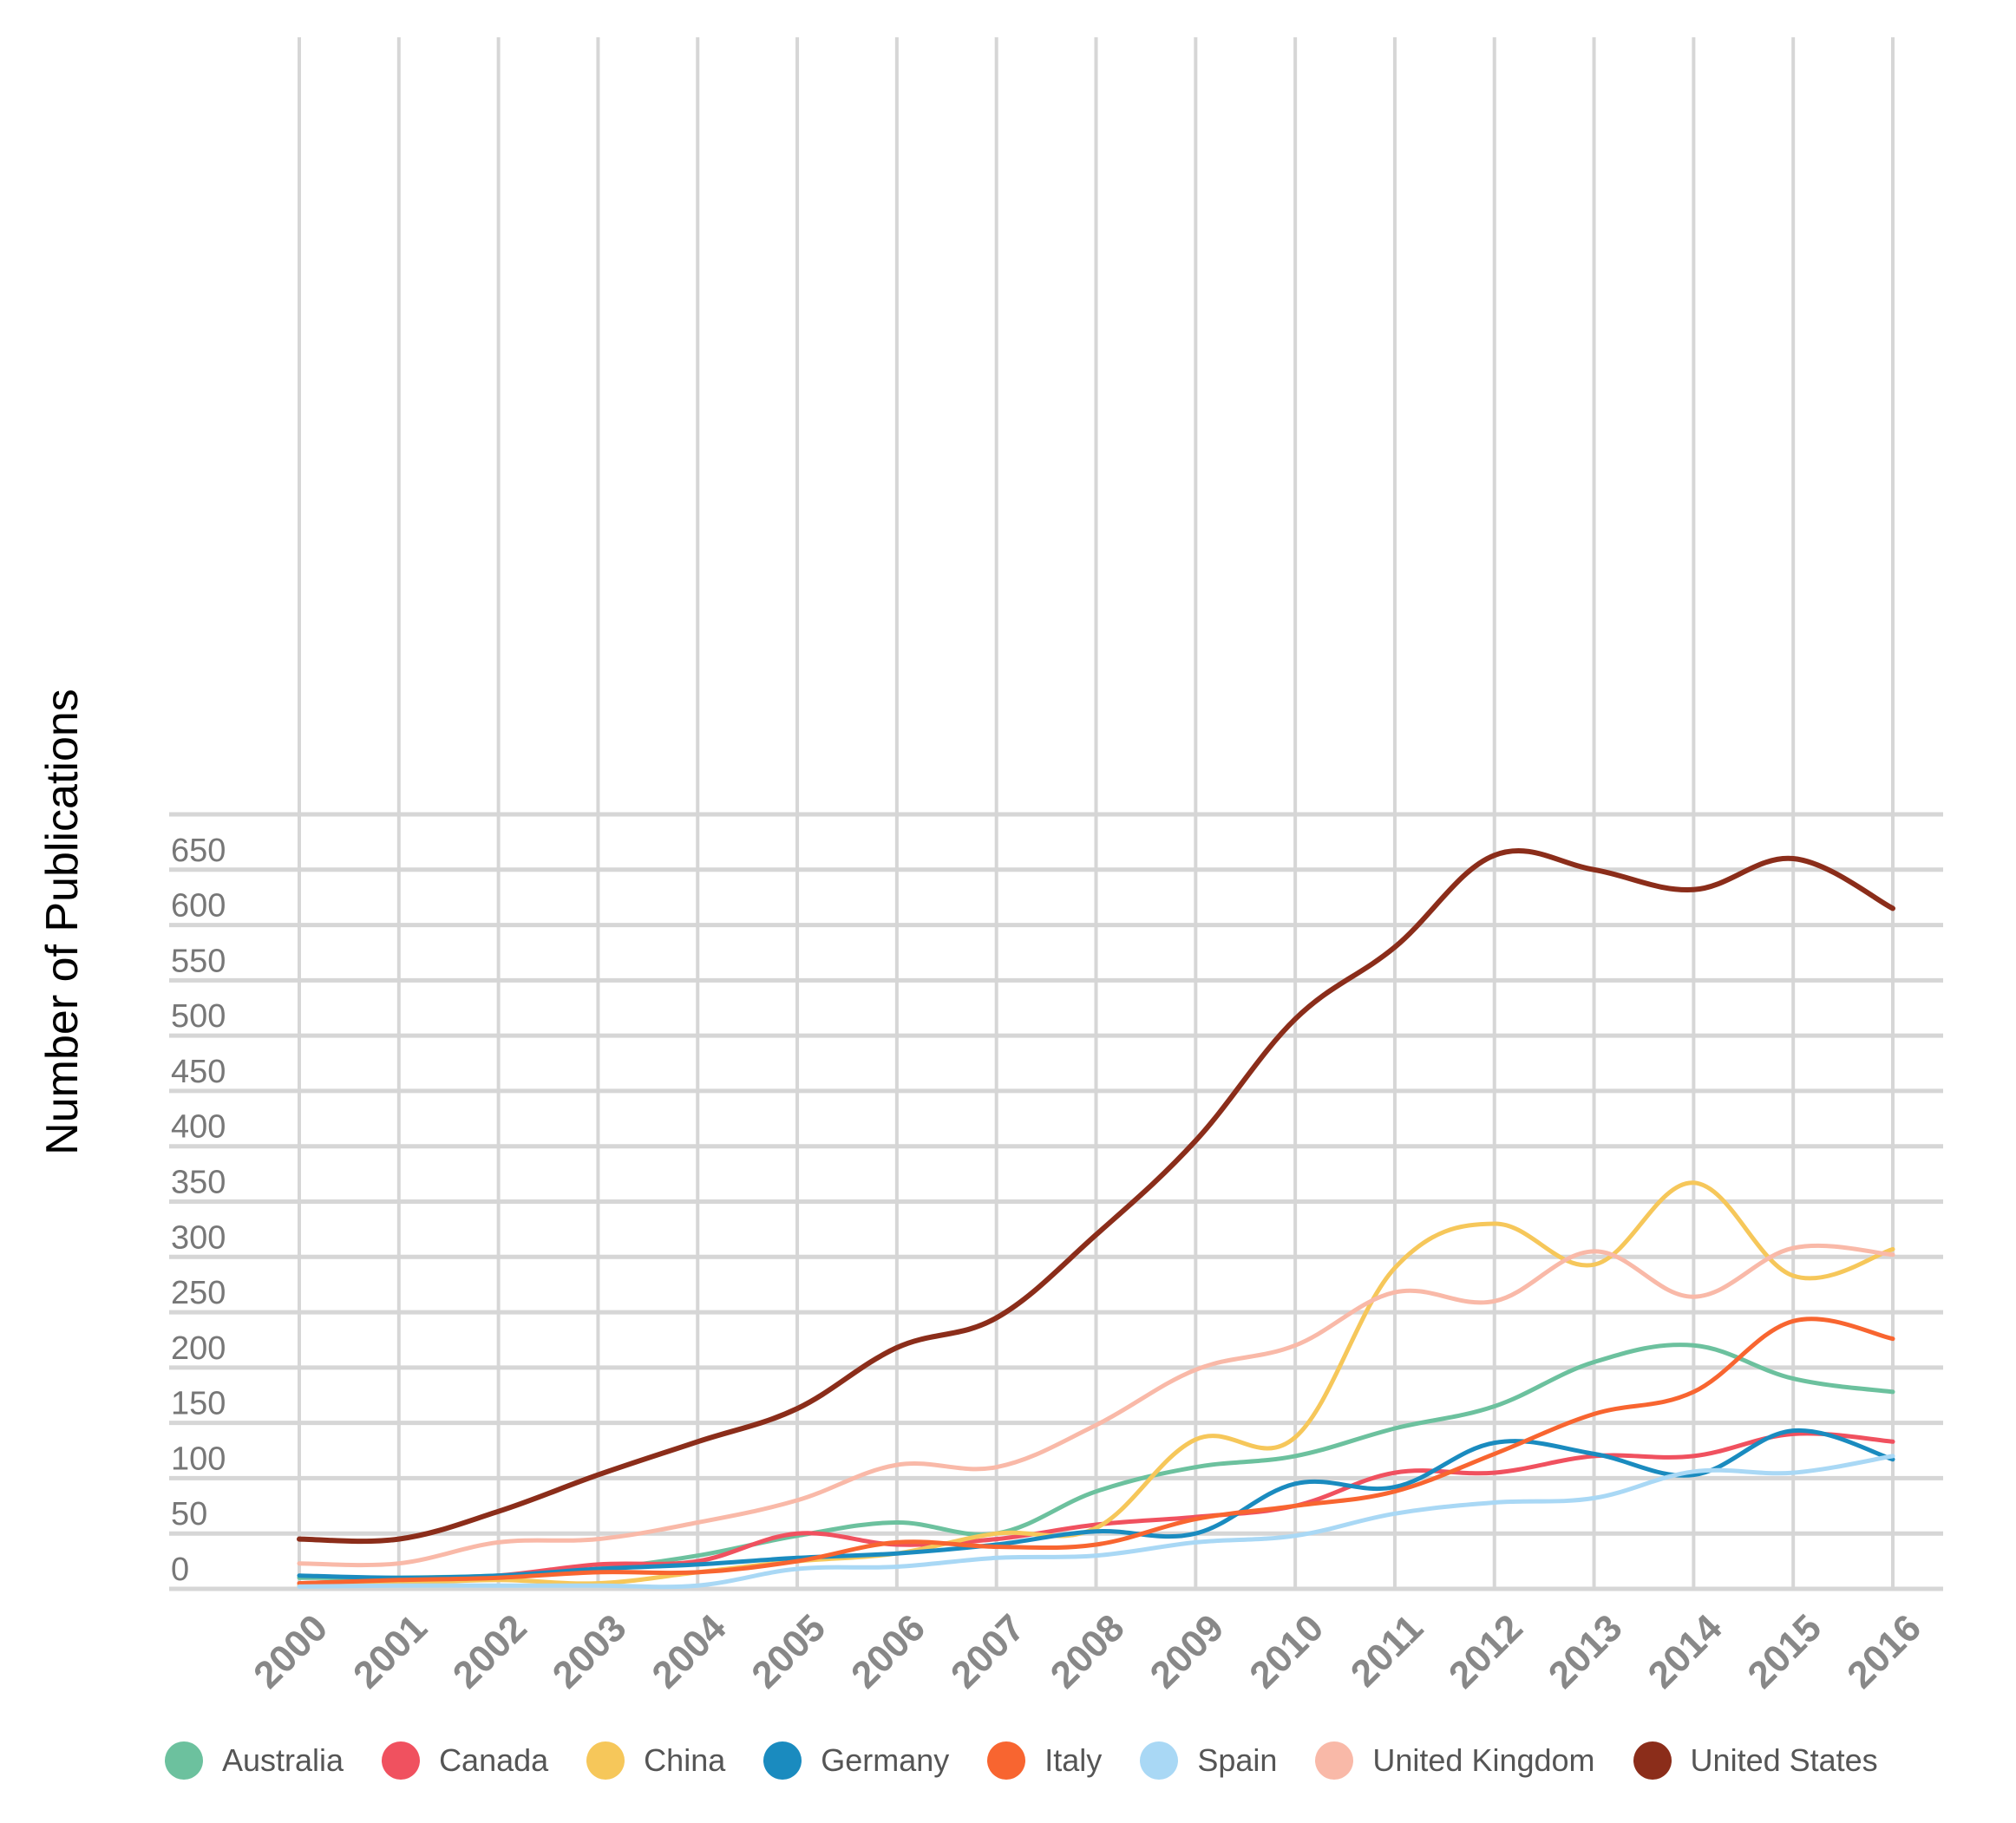  Describe the element at coordinates (1784, 1651) in the screenshot. I see `x-tick-label: 2015` at that location.